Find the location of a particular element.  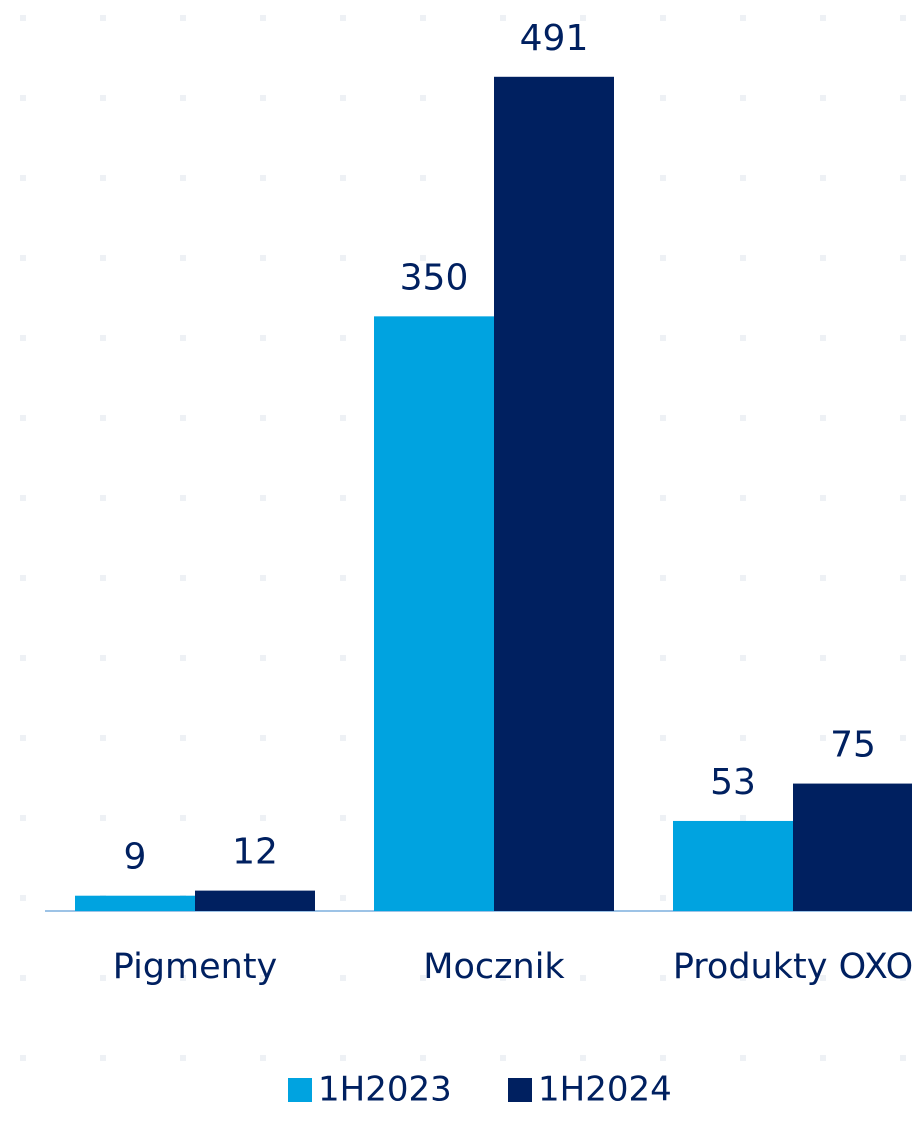

data-label: 9 is located at coordinates (135, 857).